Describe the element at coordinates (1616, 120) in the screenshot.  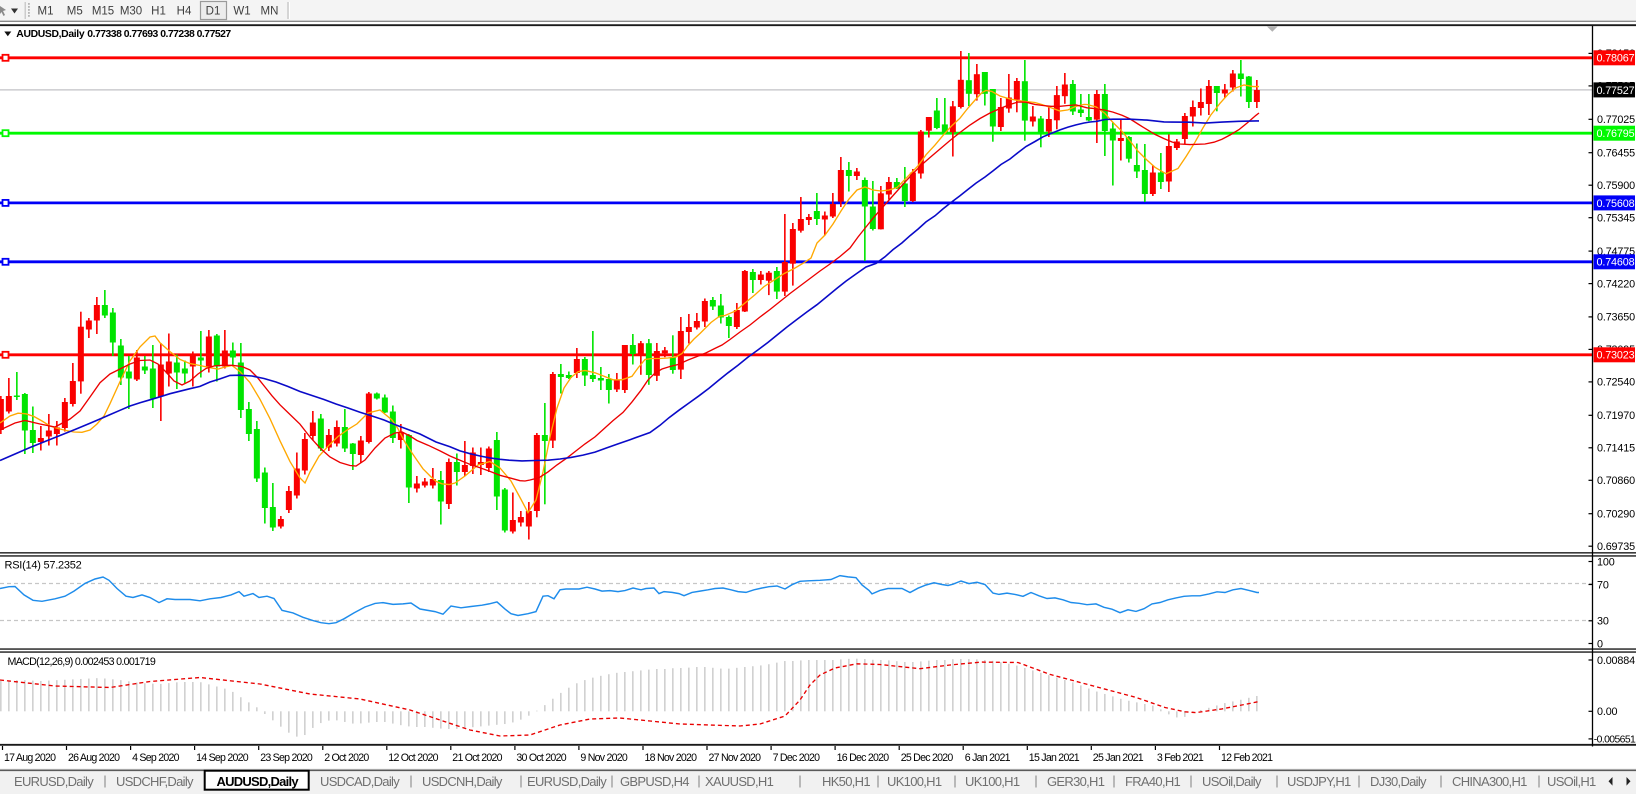
I see `svg-text: 0.77025` at that location.